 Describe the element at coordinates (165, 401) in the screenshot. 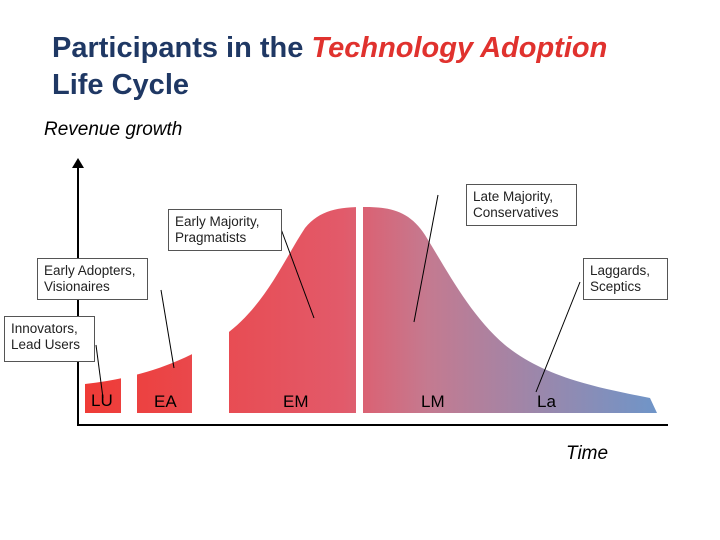

I see `segment-label-ea: EA` at that location.